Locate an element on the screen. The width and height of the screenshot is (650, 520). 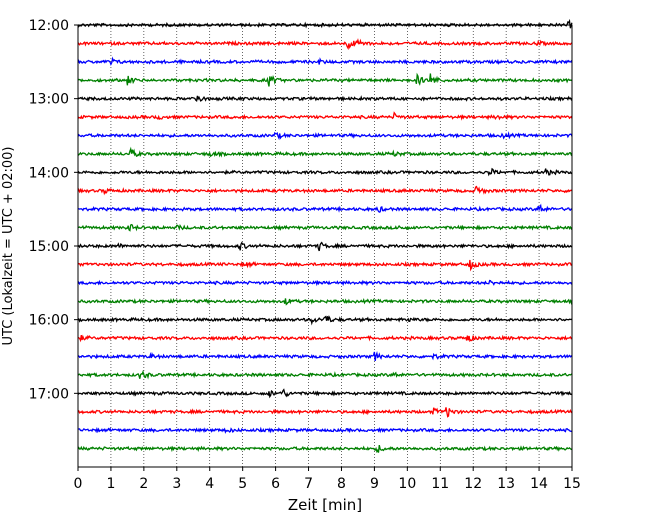
x-tick-label: 7 is located at coordinates (308, 484).